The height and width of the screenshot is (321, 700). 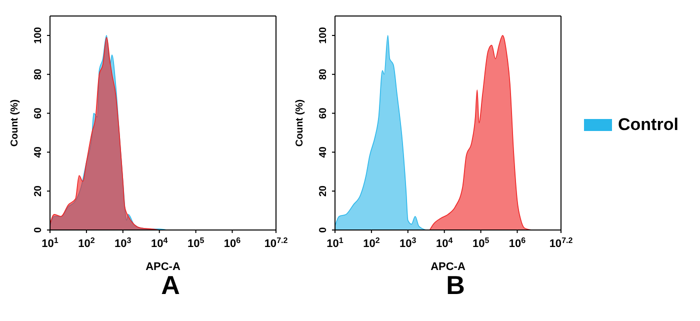 What do you see at coordinates (170, 285) in the screenshot?
I see `text: A` at bounding box center [170, 285].